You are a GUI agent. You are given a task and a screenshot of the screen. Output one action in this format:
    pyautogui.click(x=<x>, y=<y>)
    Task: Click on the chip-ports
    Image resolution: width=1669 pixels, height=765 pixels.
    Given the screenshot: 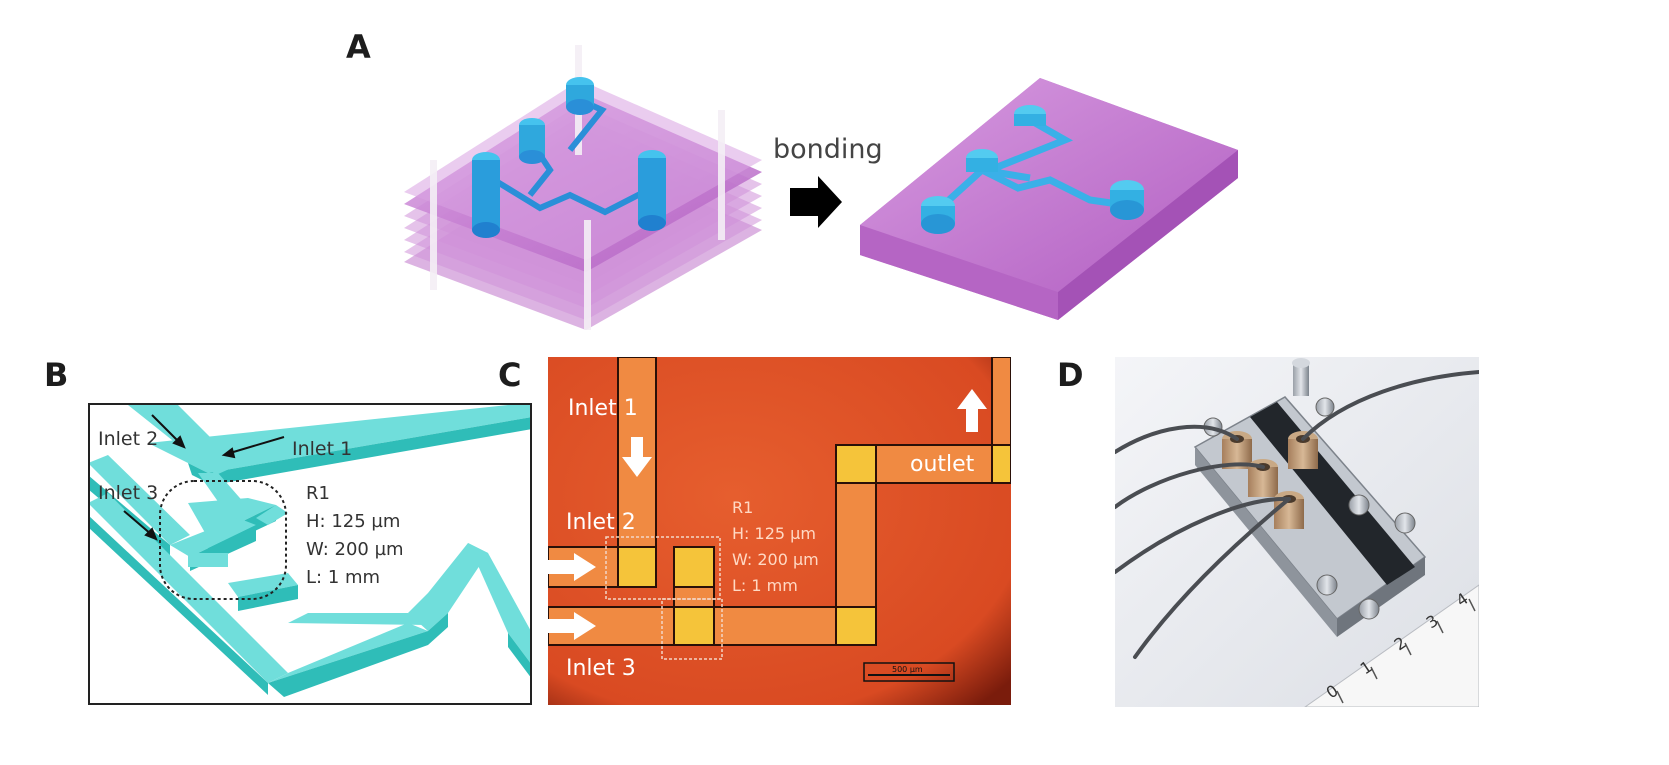 What is the action you would take?
    pyautogui.click(x=1032, y=169)
    